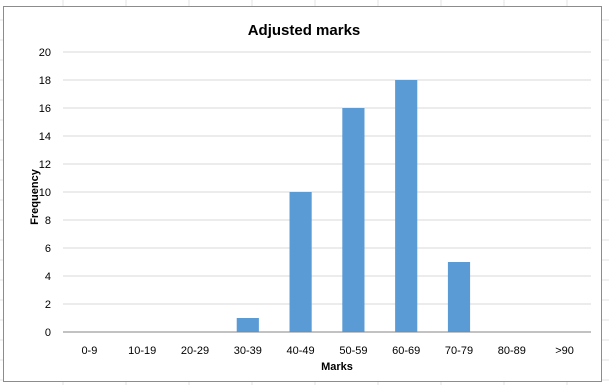 The height and width of the screenshot is (385, 609). What do you see at coordinates (248, 351) in the screenshot?
I see `x-tick-label: 30-39` at bounding box center [248, 351].